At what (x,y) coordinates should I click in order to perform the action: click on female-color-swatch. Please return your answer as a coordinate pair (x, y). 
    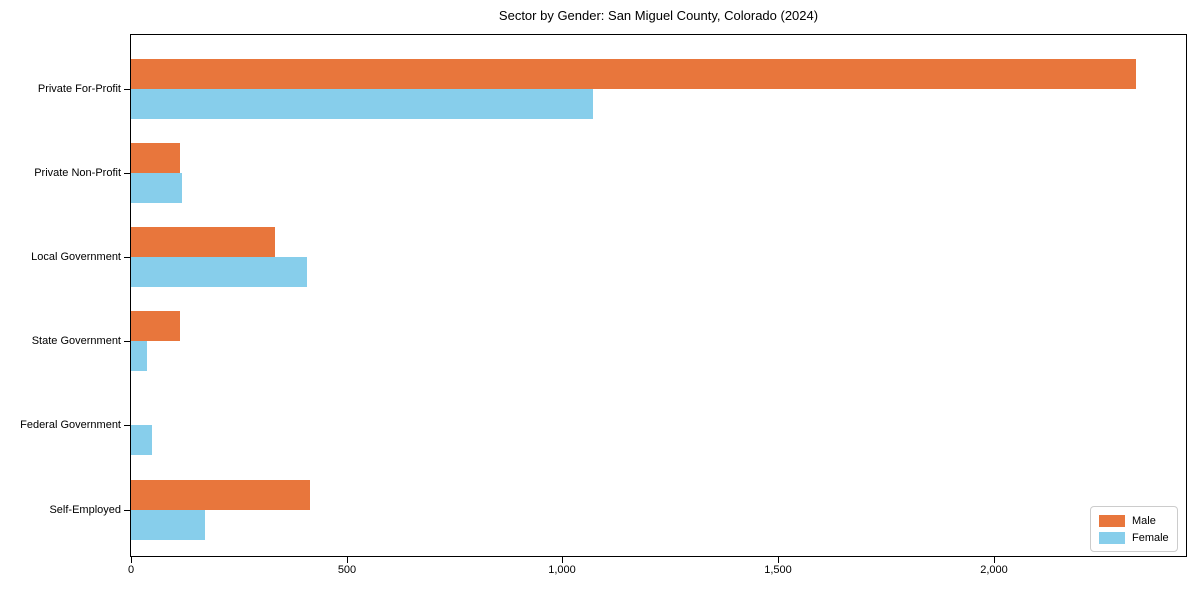
    Looking at the image, I should click on (1112, 537).